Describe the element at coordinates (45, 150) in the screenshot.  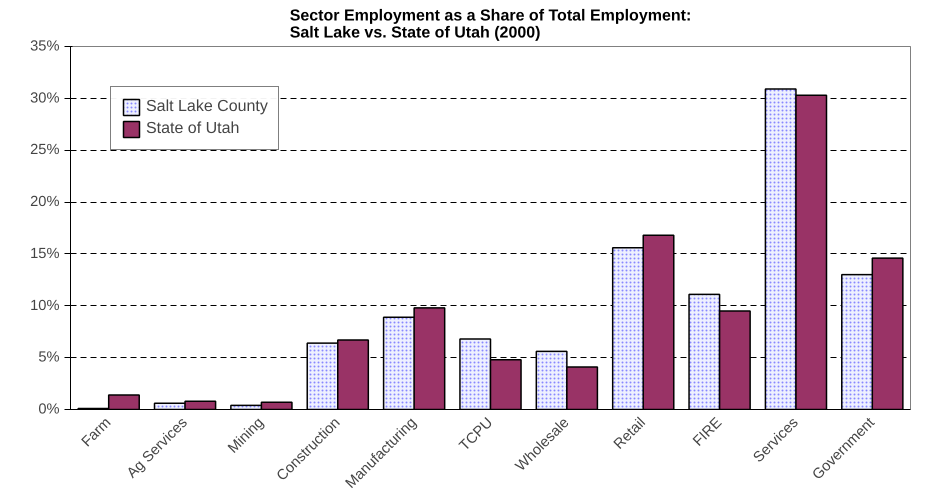
I see `y-tick-label: 25%` at that location.